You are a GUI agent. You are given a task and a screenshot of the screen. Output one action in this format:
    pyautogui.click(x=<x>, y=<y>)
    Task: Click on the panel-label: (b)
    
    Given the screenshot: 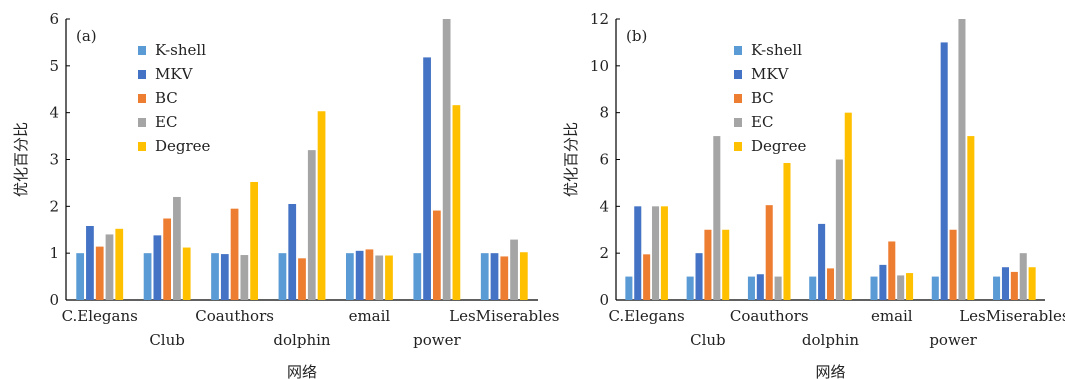 What is the action you would take?
    pyautogui.click(x=636, y=36)
    